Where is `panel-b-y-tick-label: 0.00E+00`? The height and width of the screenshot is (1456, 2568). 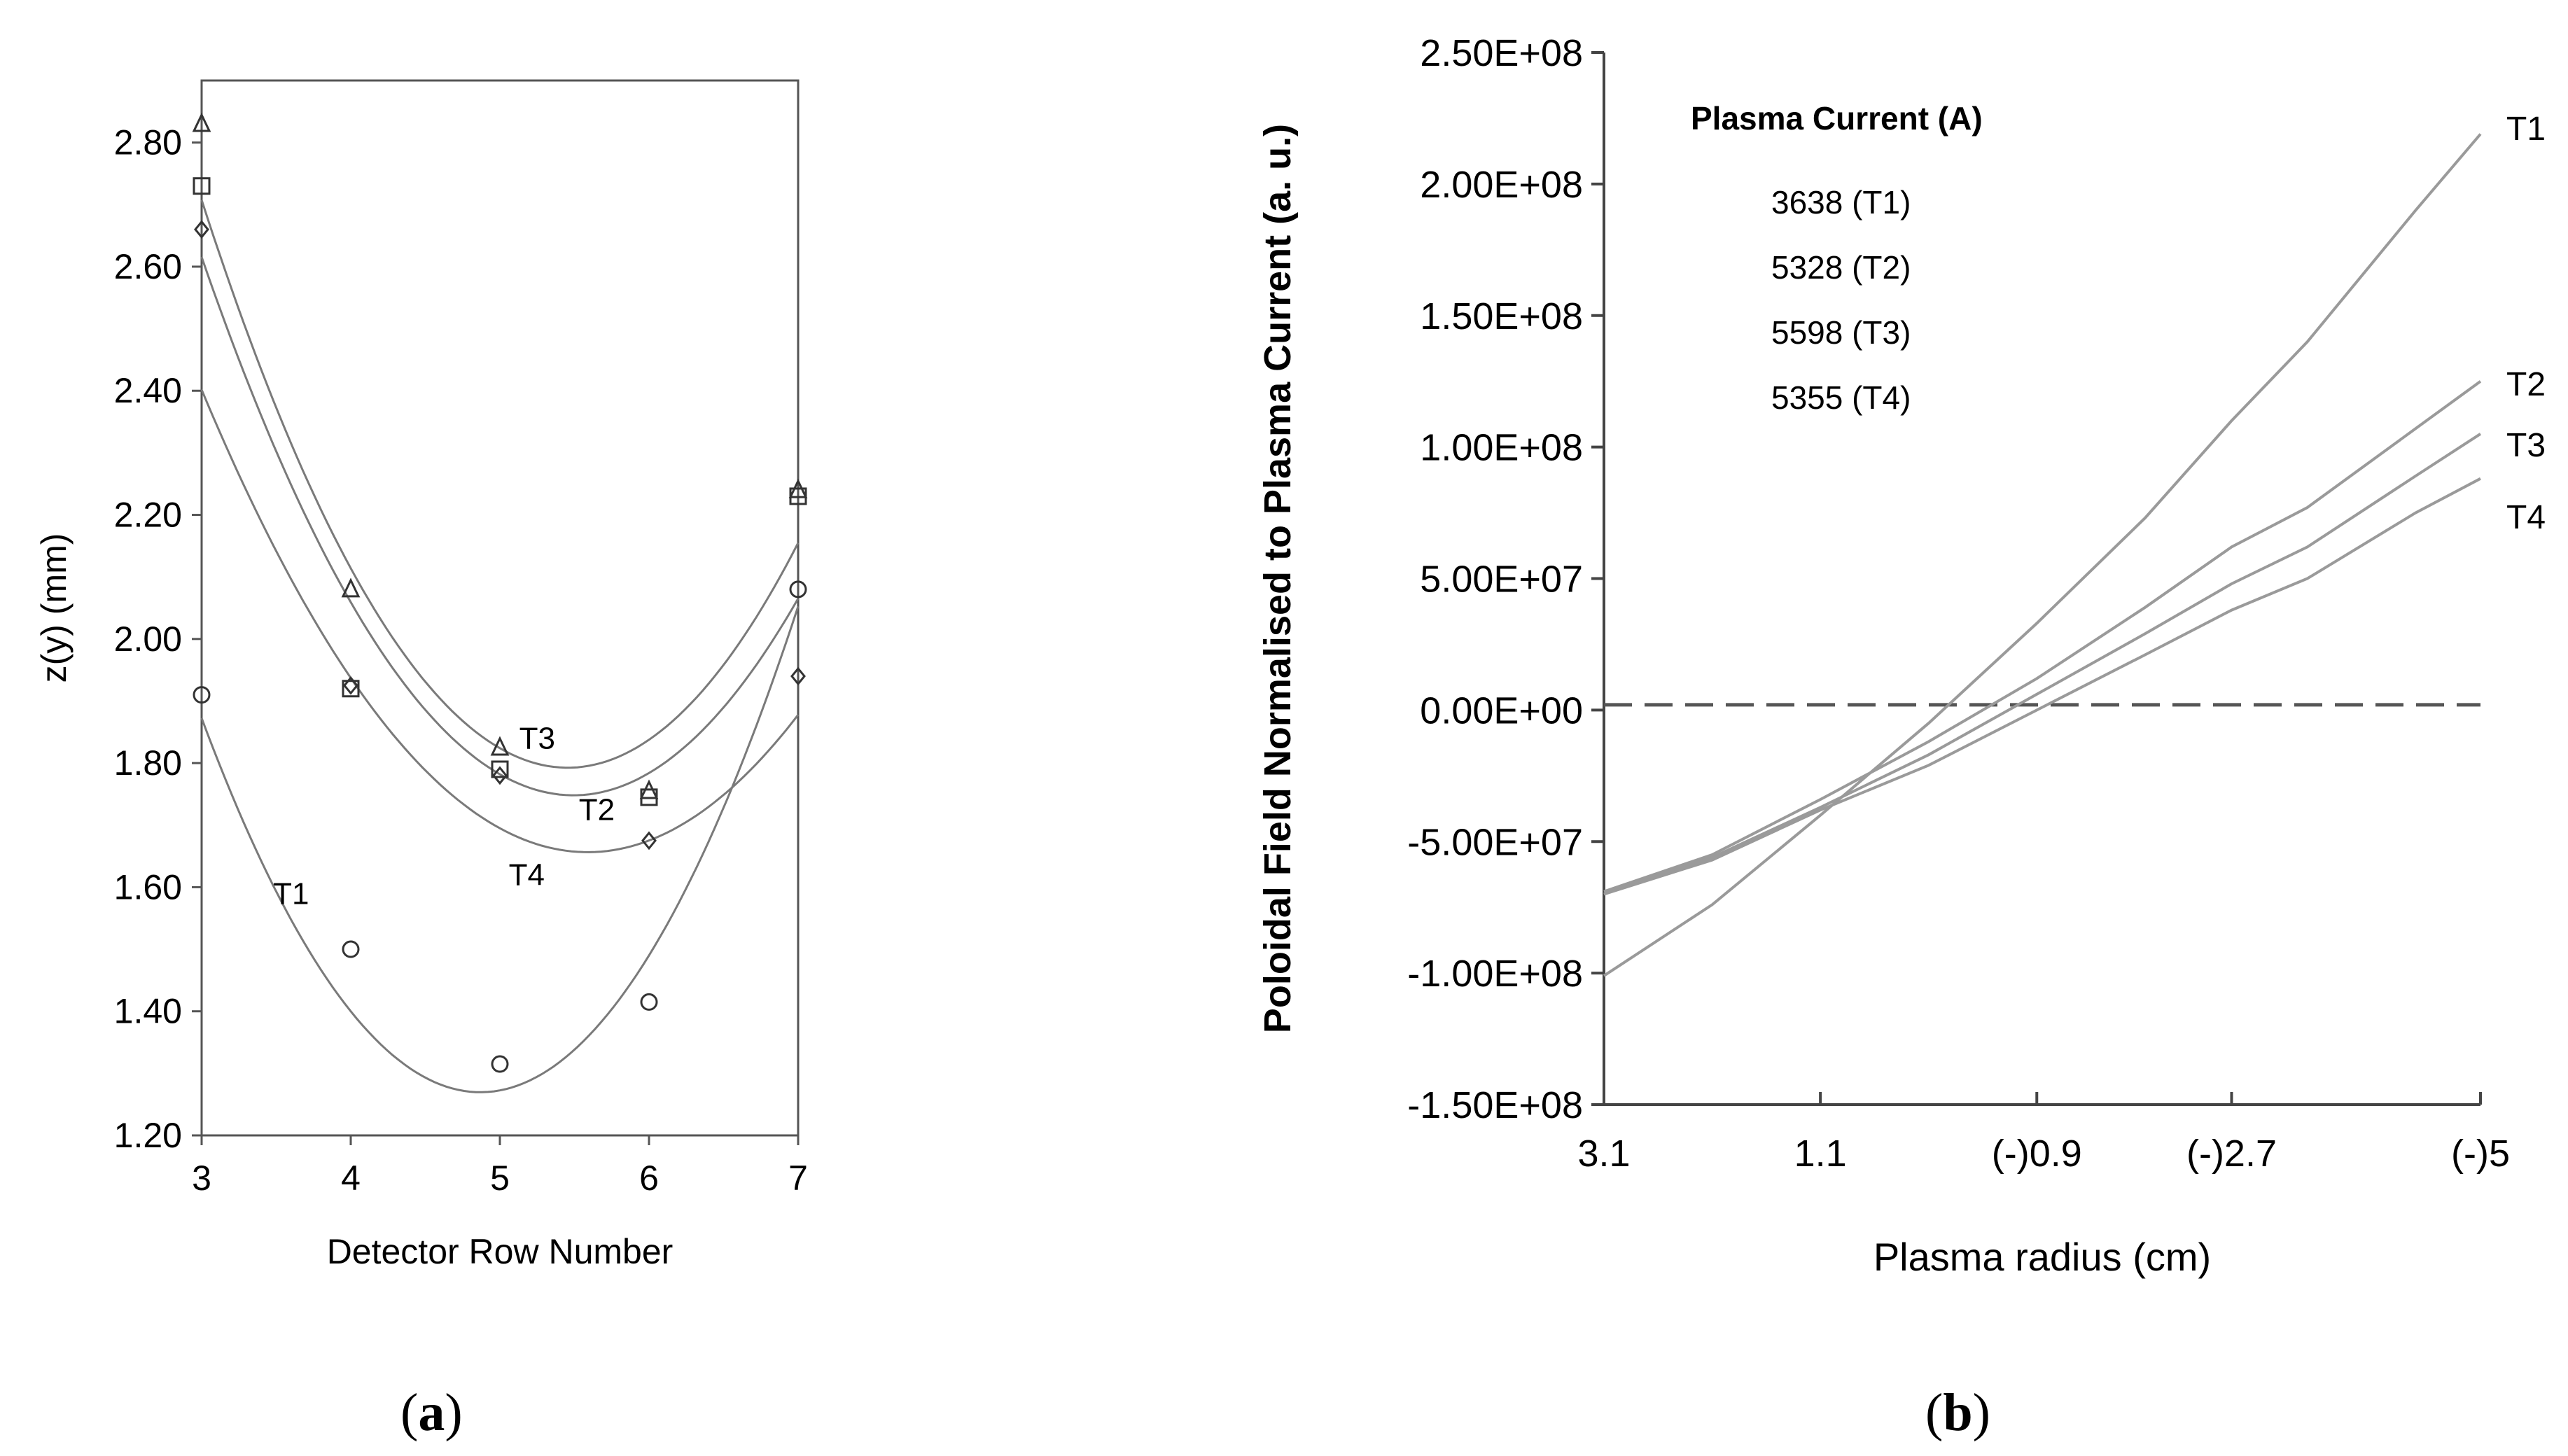 panel-b-y-tick-label: 0.00E+00 is located at coordinates (1501, 711).